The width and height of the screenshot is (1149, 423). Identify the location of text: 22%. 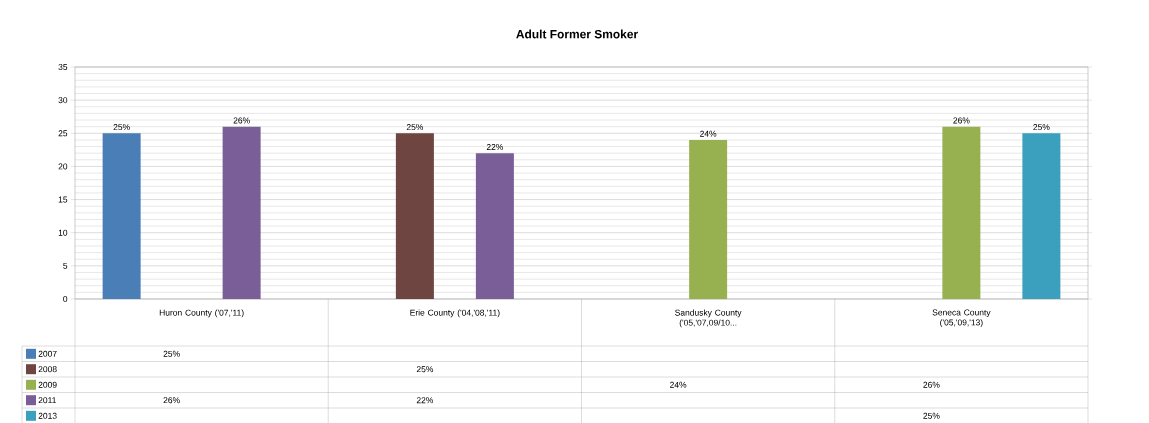
(495, 147).